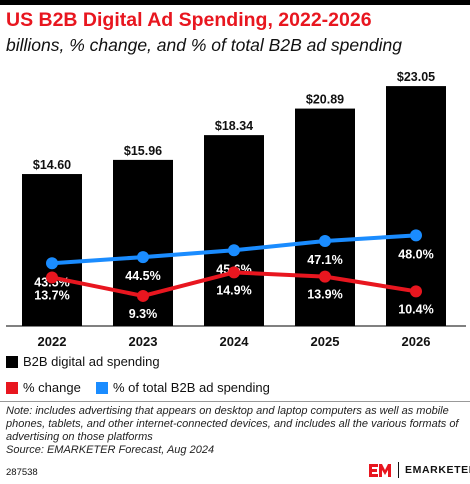 The image size is (470, 484). What do you see at coordinates (22, 472) in the screenshot?
I see `chart-id: 287538` at bounding box center [22, 472].